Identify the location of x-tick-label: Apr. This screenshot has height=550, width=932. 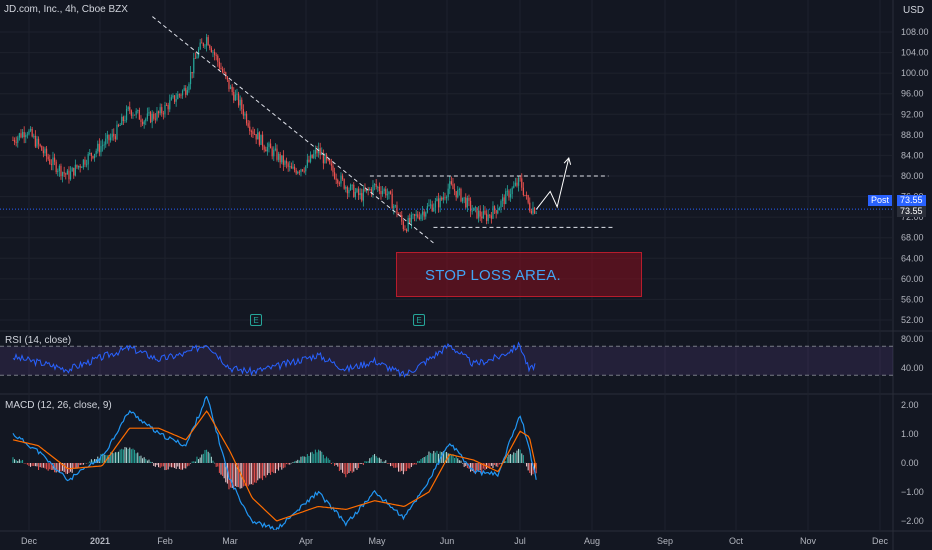
(306, 541).